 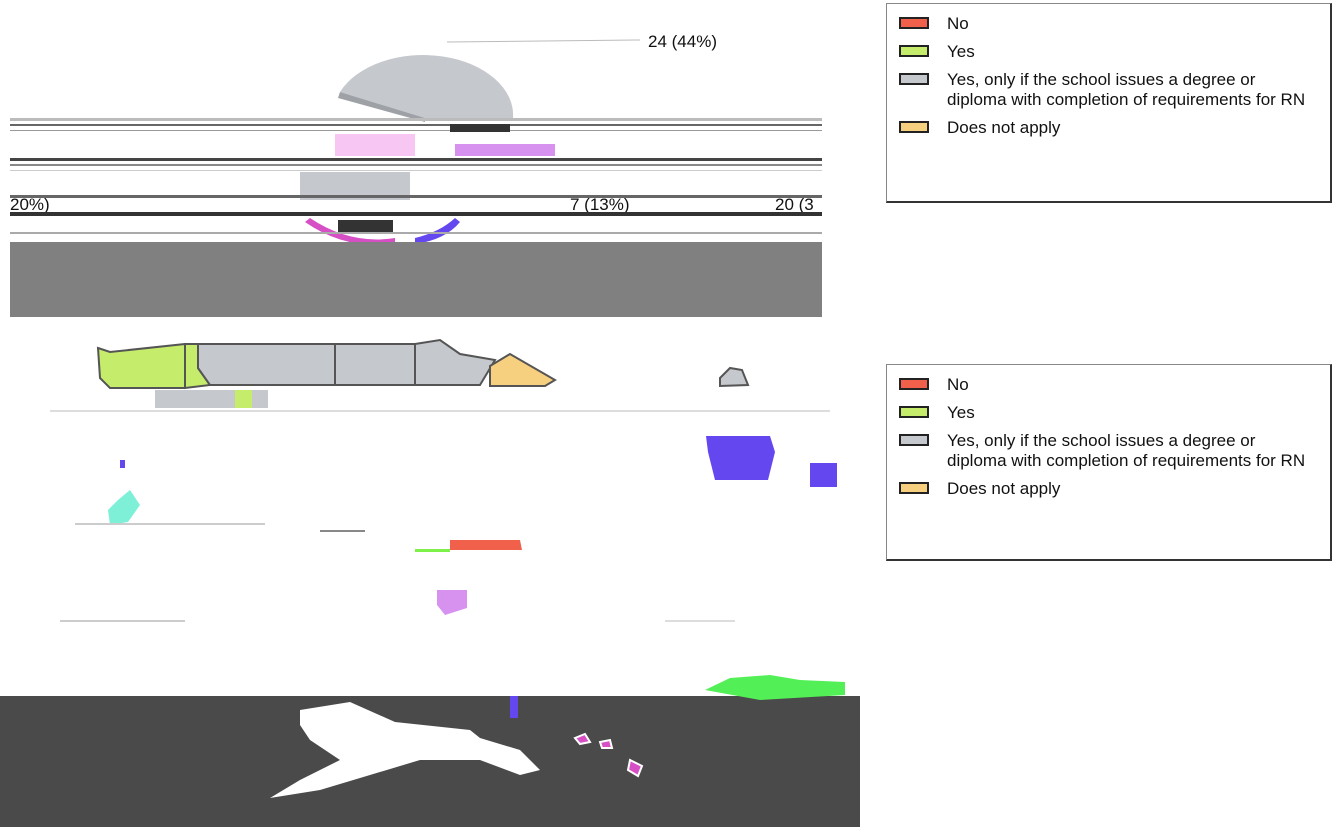 I want to click on pie-background-fill, so click(x=416, y=279).